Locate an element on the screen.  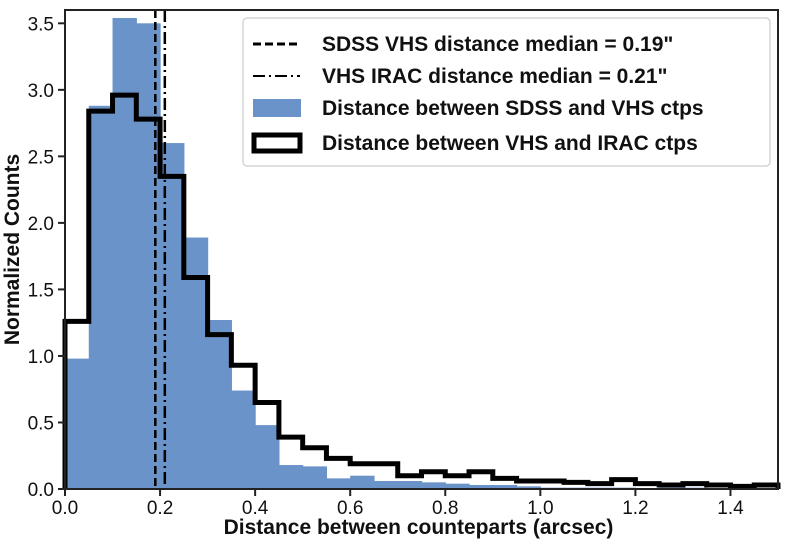
y-axis: 0.0 0.5 1.0 1.5 2.0 2.5 3.0 3.5 is located at coordinates (46, 257).